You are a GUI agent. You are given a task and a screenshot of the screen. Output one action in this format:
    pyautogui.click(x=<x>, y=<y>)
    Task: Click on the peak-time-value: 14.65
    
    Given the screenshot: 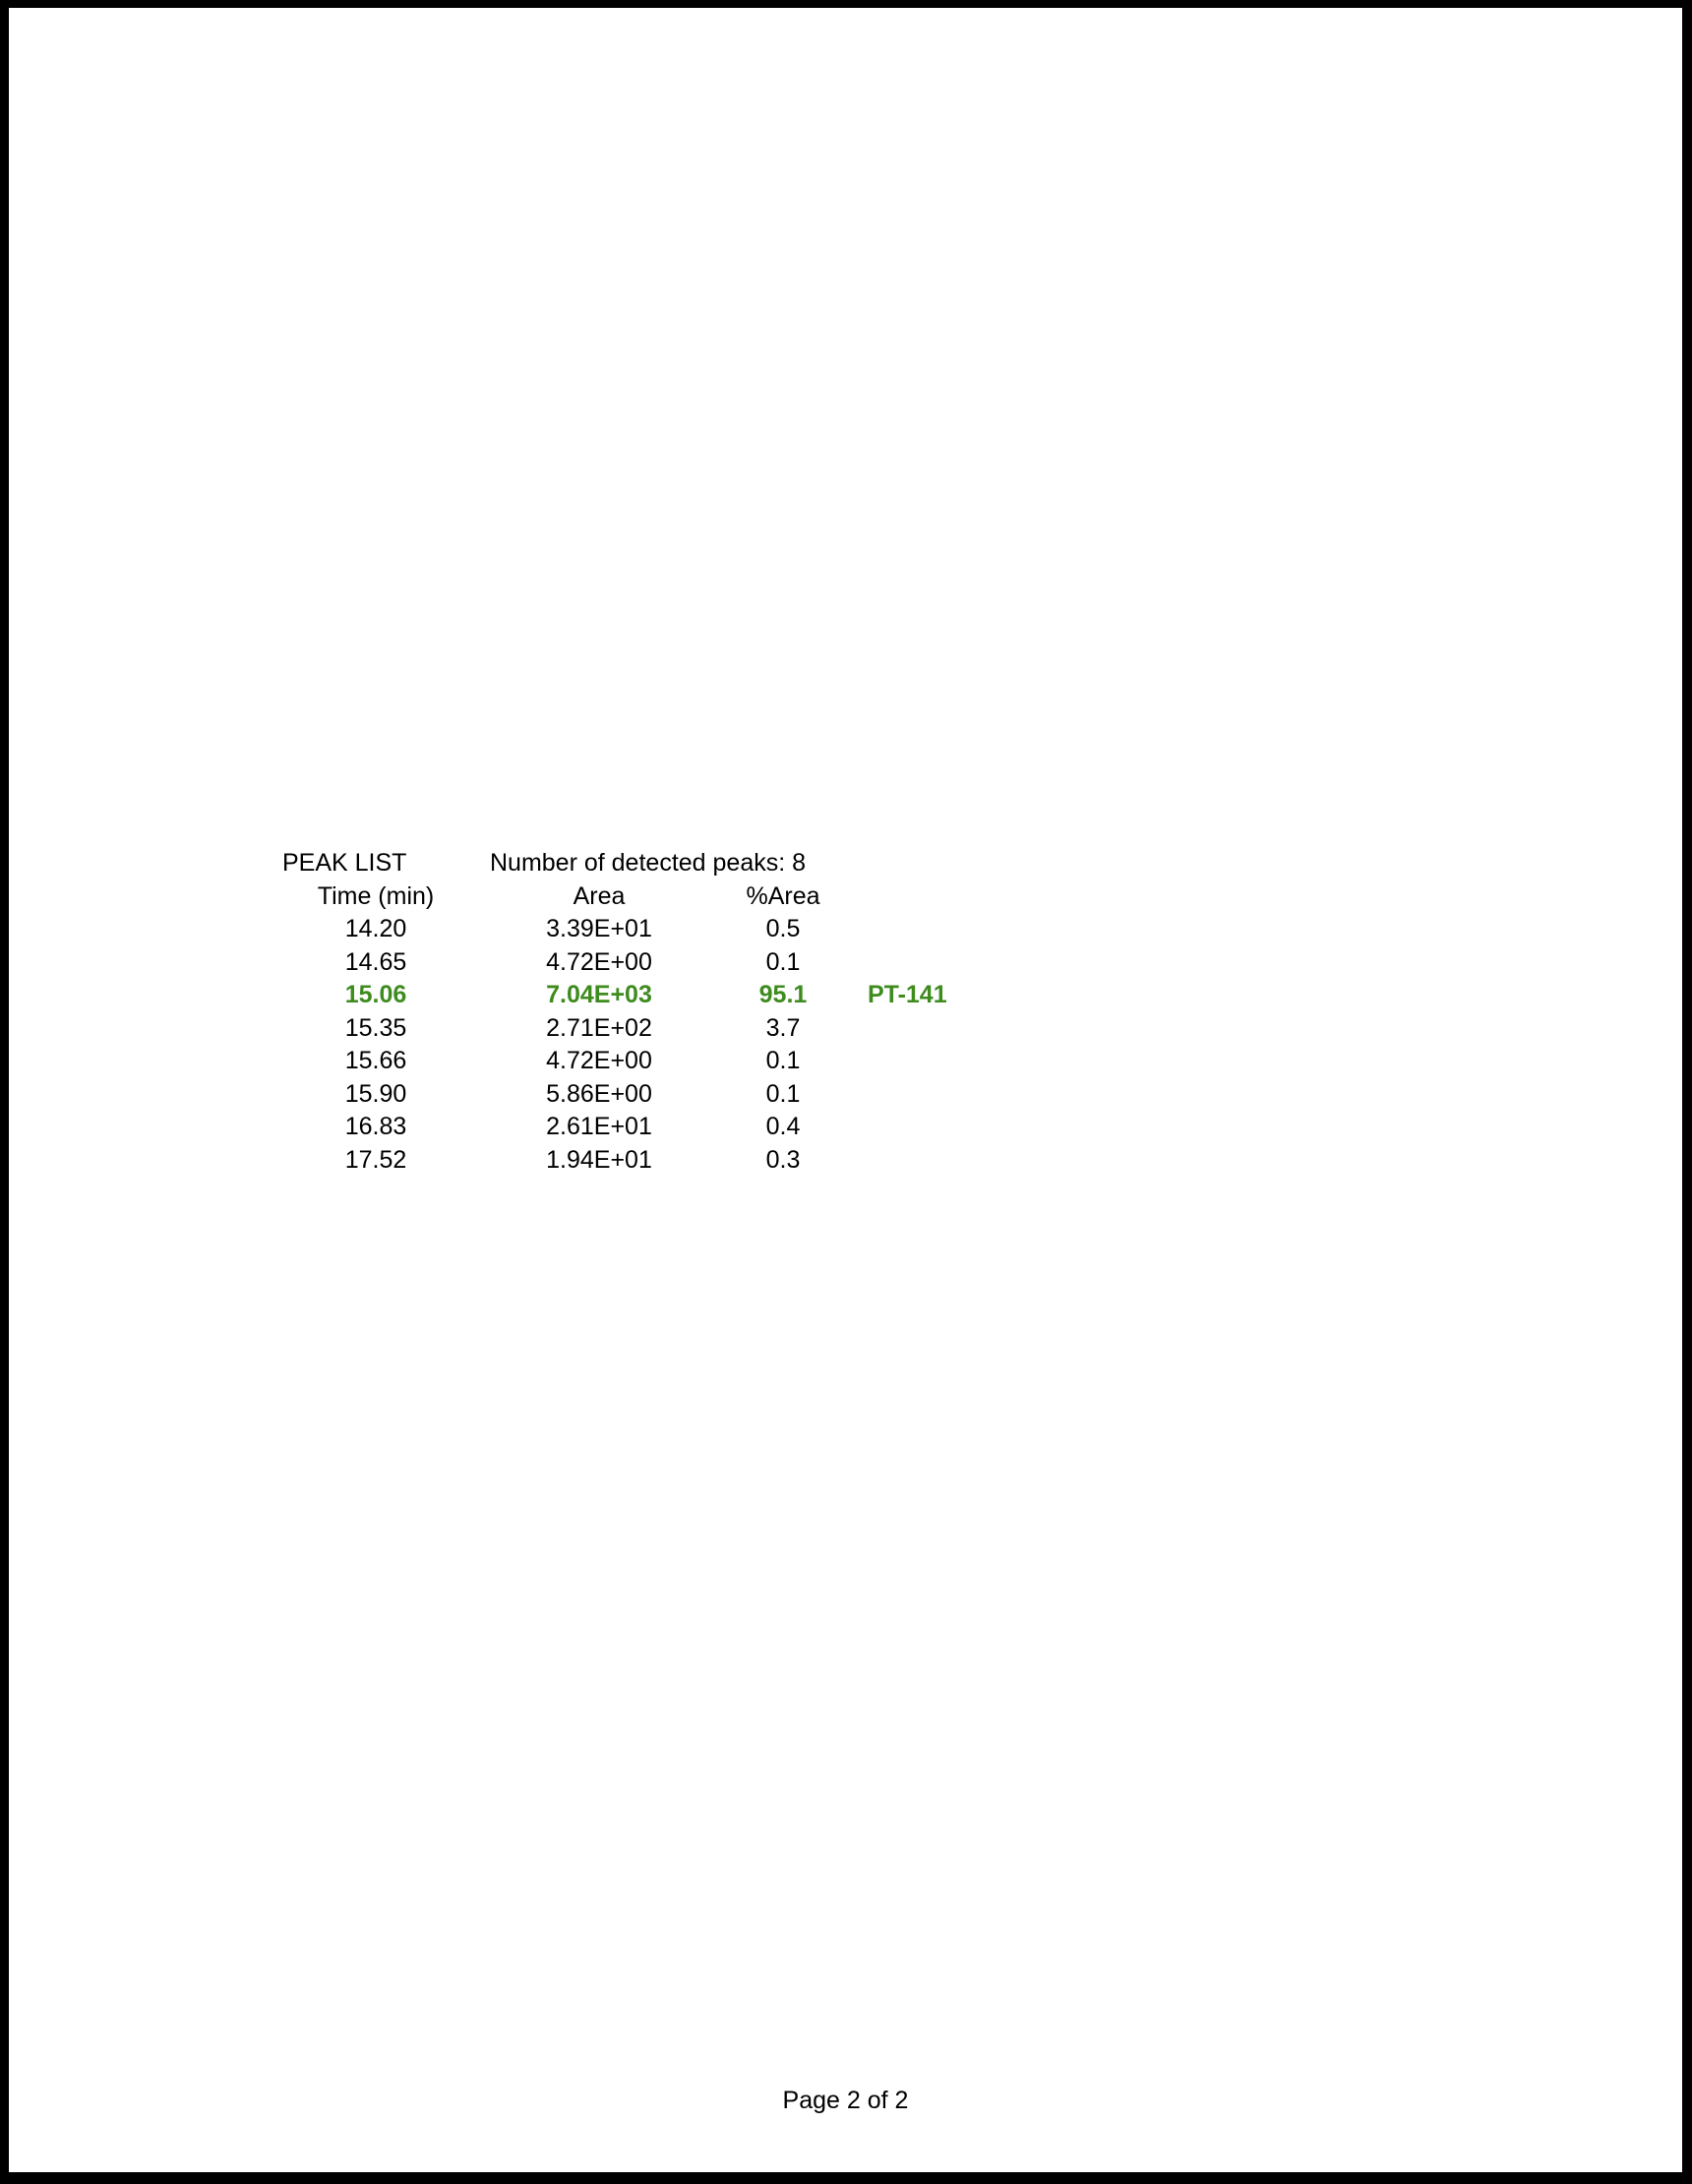 What is the action you would take?
    pyautogui.click(x=375, y=961)
    